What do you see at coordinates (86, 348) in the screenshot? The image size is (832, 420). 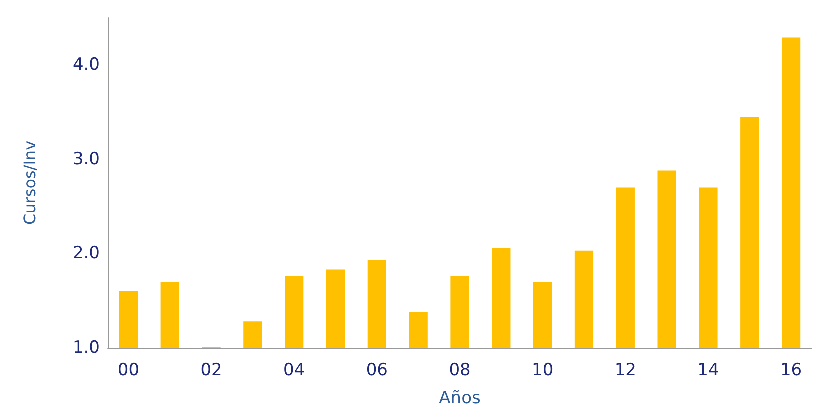 I see `y-tick-label: 1.0` at bounding box center [86, 348].